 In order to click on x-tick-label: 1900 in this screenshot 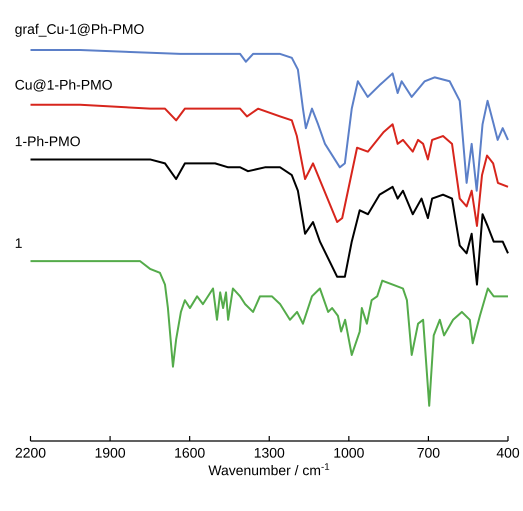, I will do `click(111, 453)`.